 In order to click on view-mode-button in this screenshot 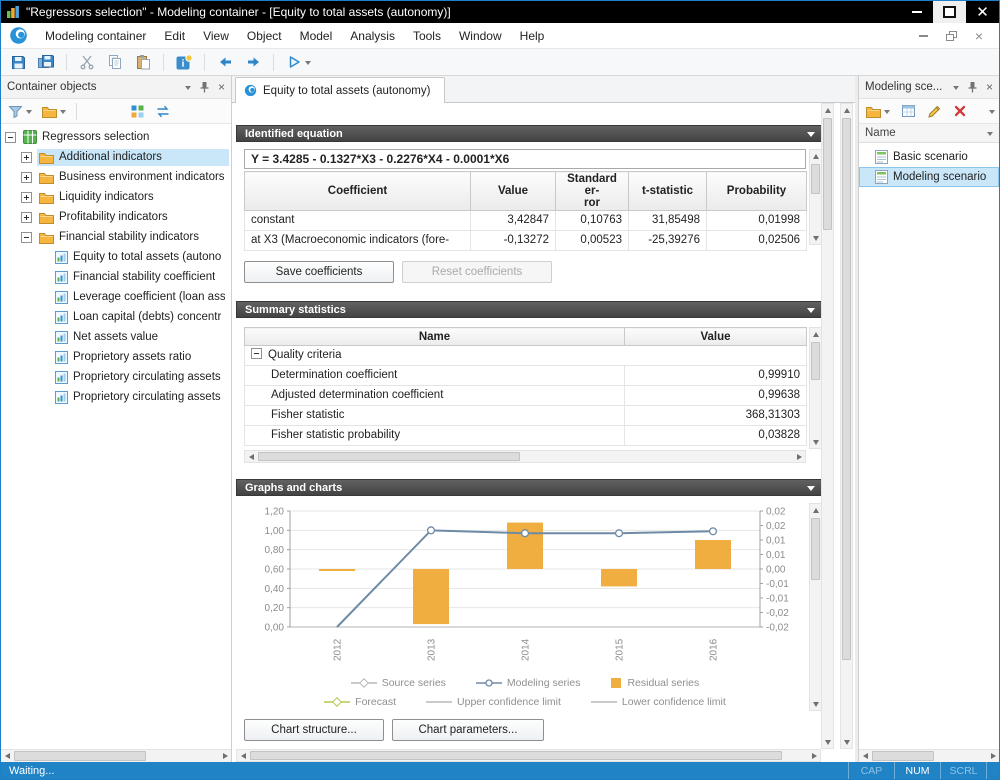, I will do `click(137, 111)`.